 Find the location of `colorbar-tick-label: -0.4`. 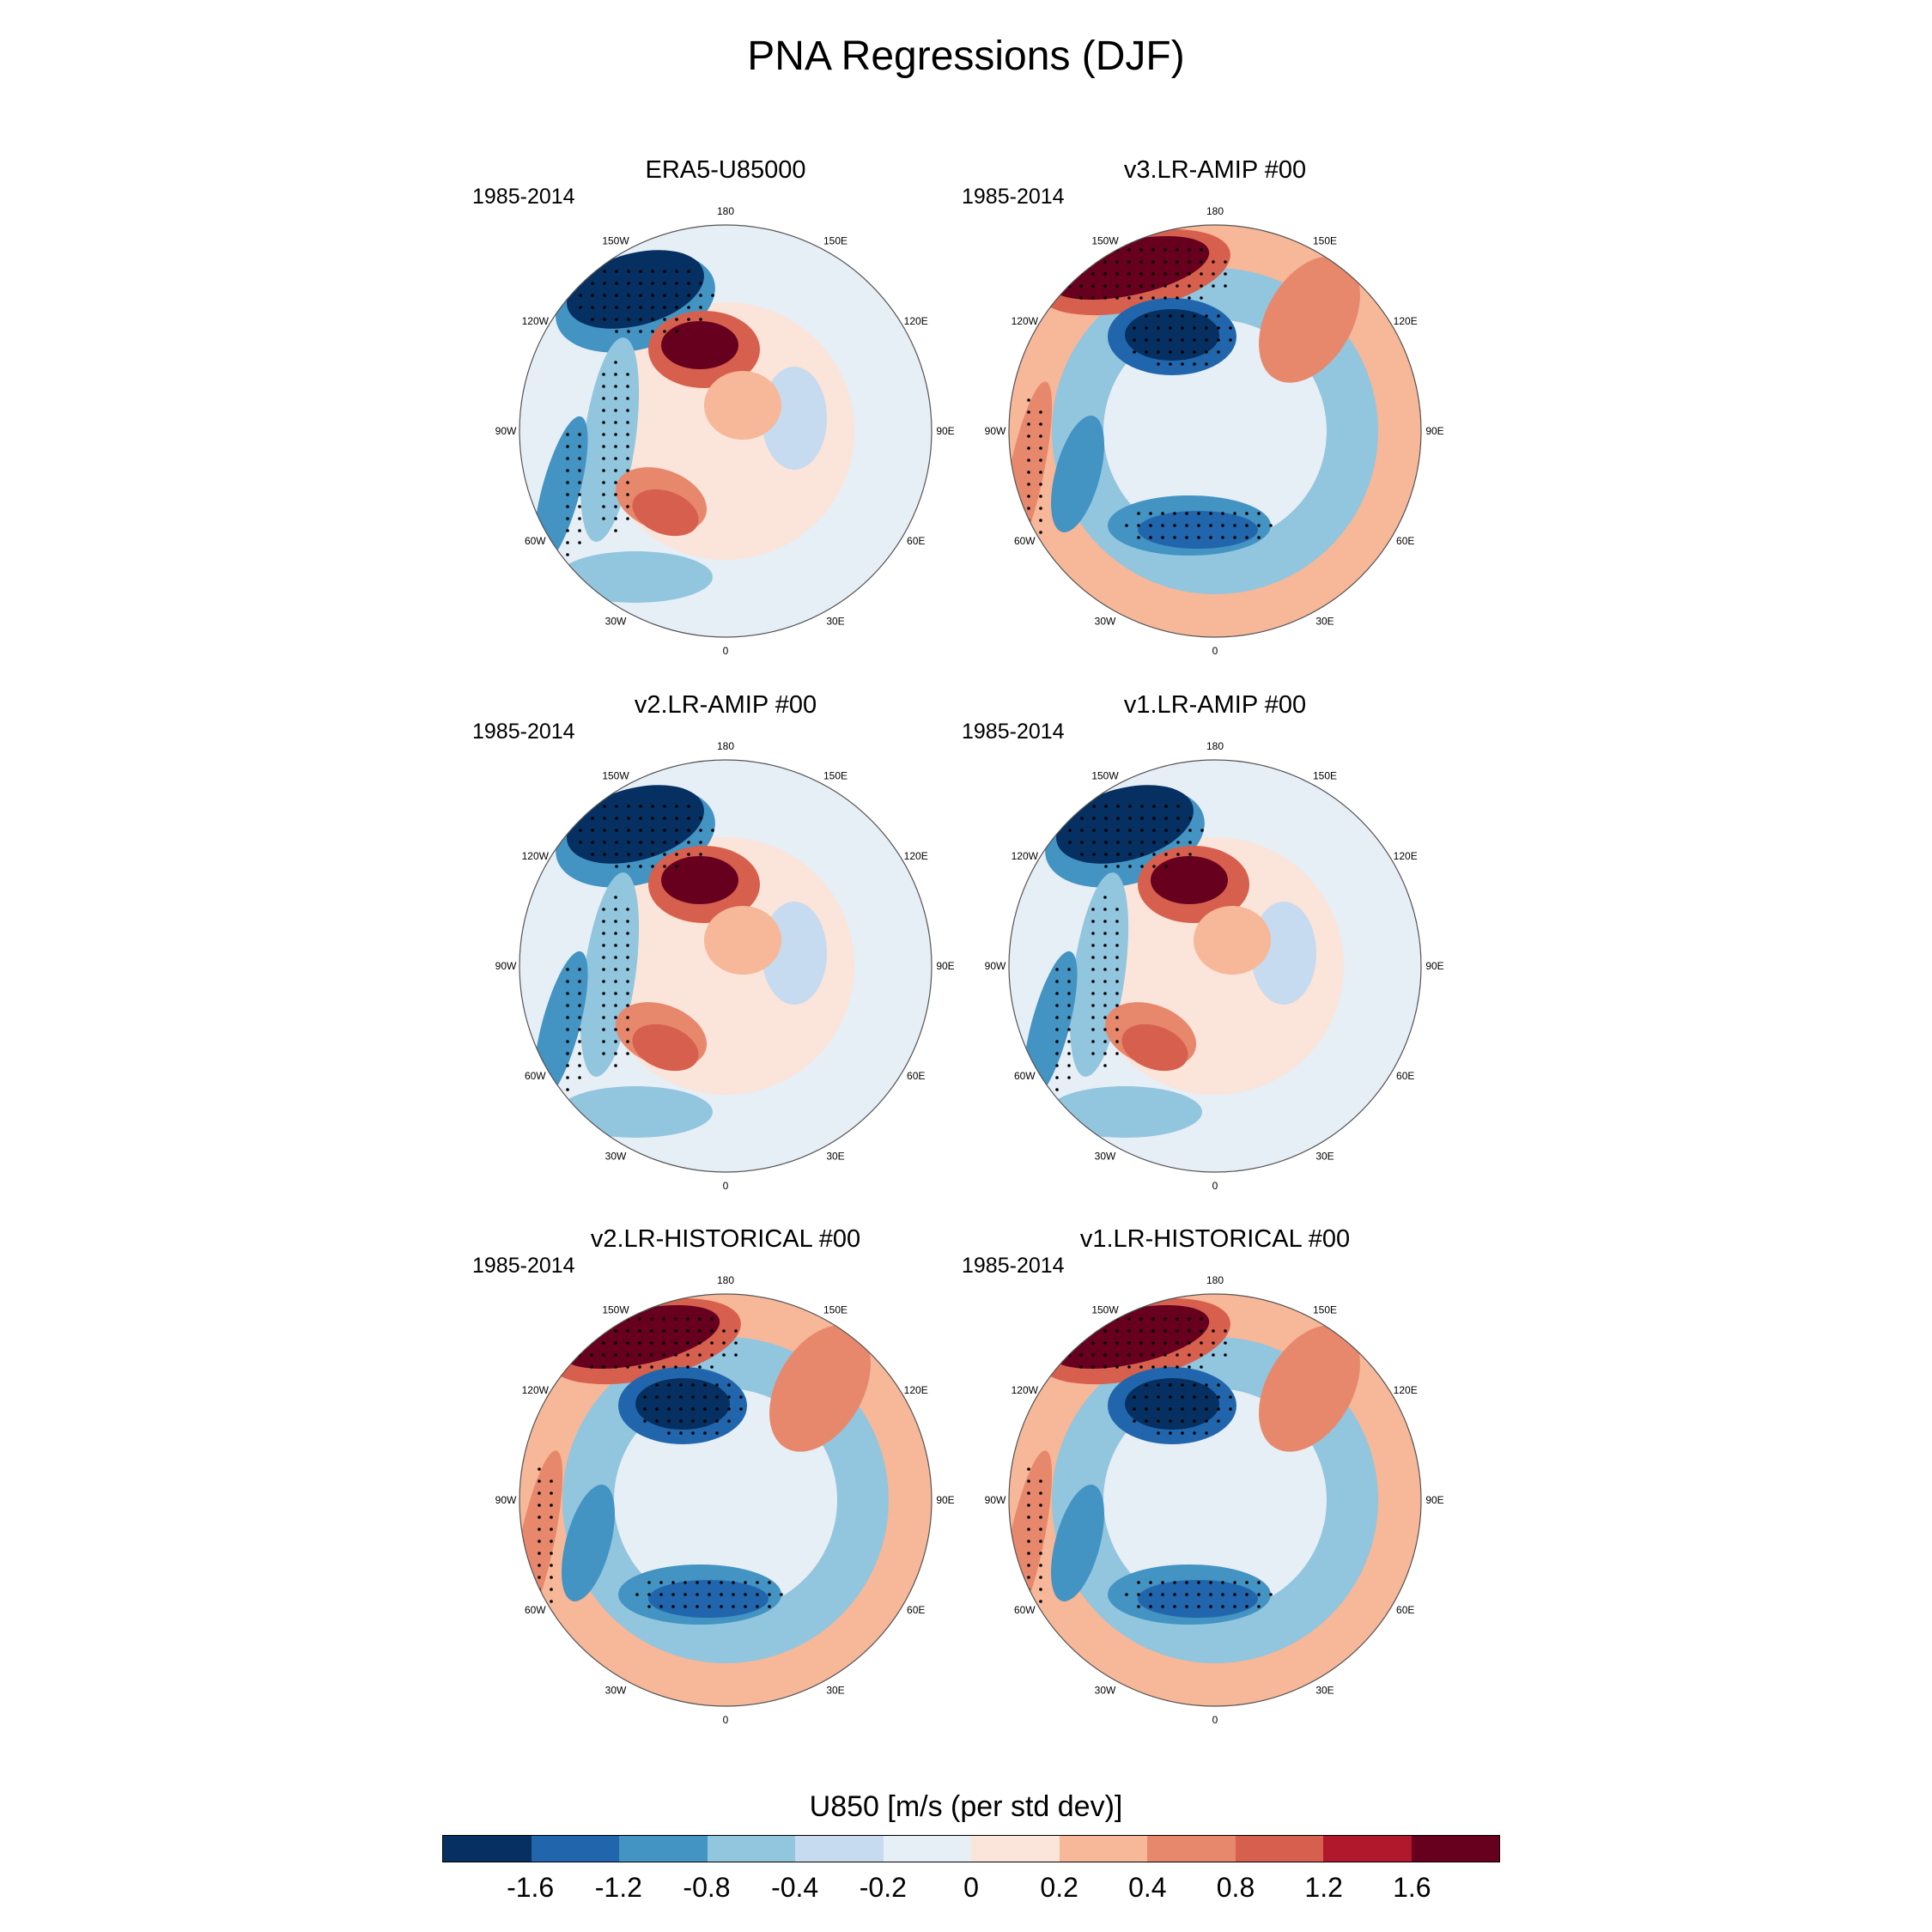

colorbar-tick-label: -0.4 is located at coordinates (795, 1887).